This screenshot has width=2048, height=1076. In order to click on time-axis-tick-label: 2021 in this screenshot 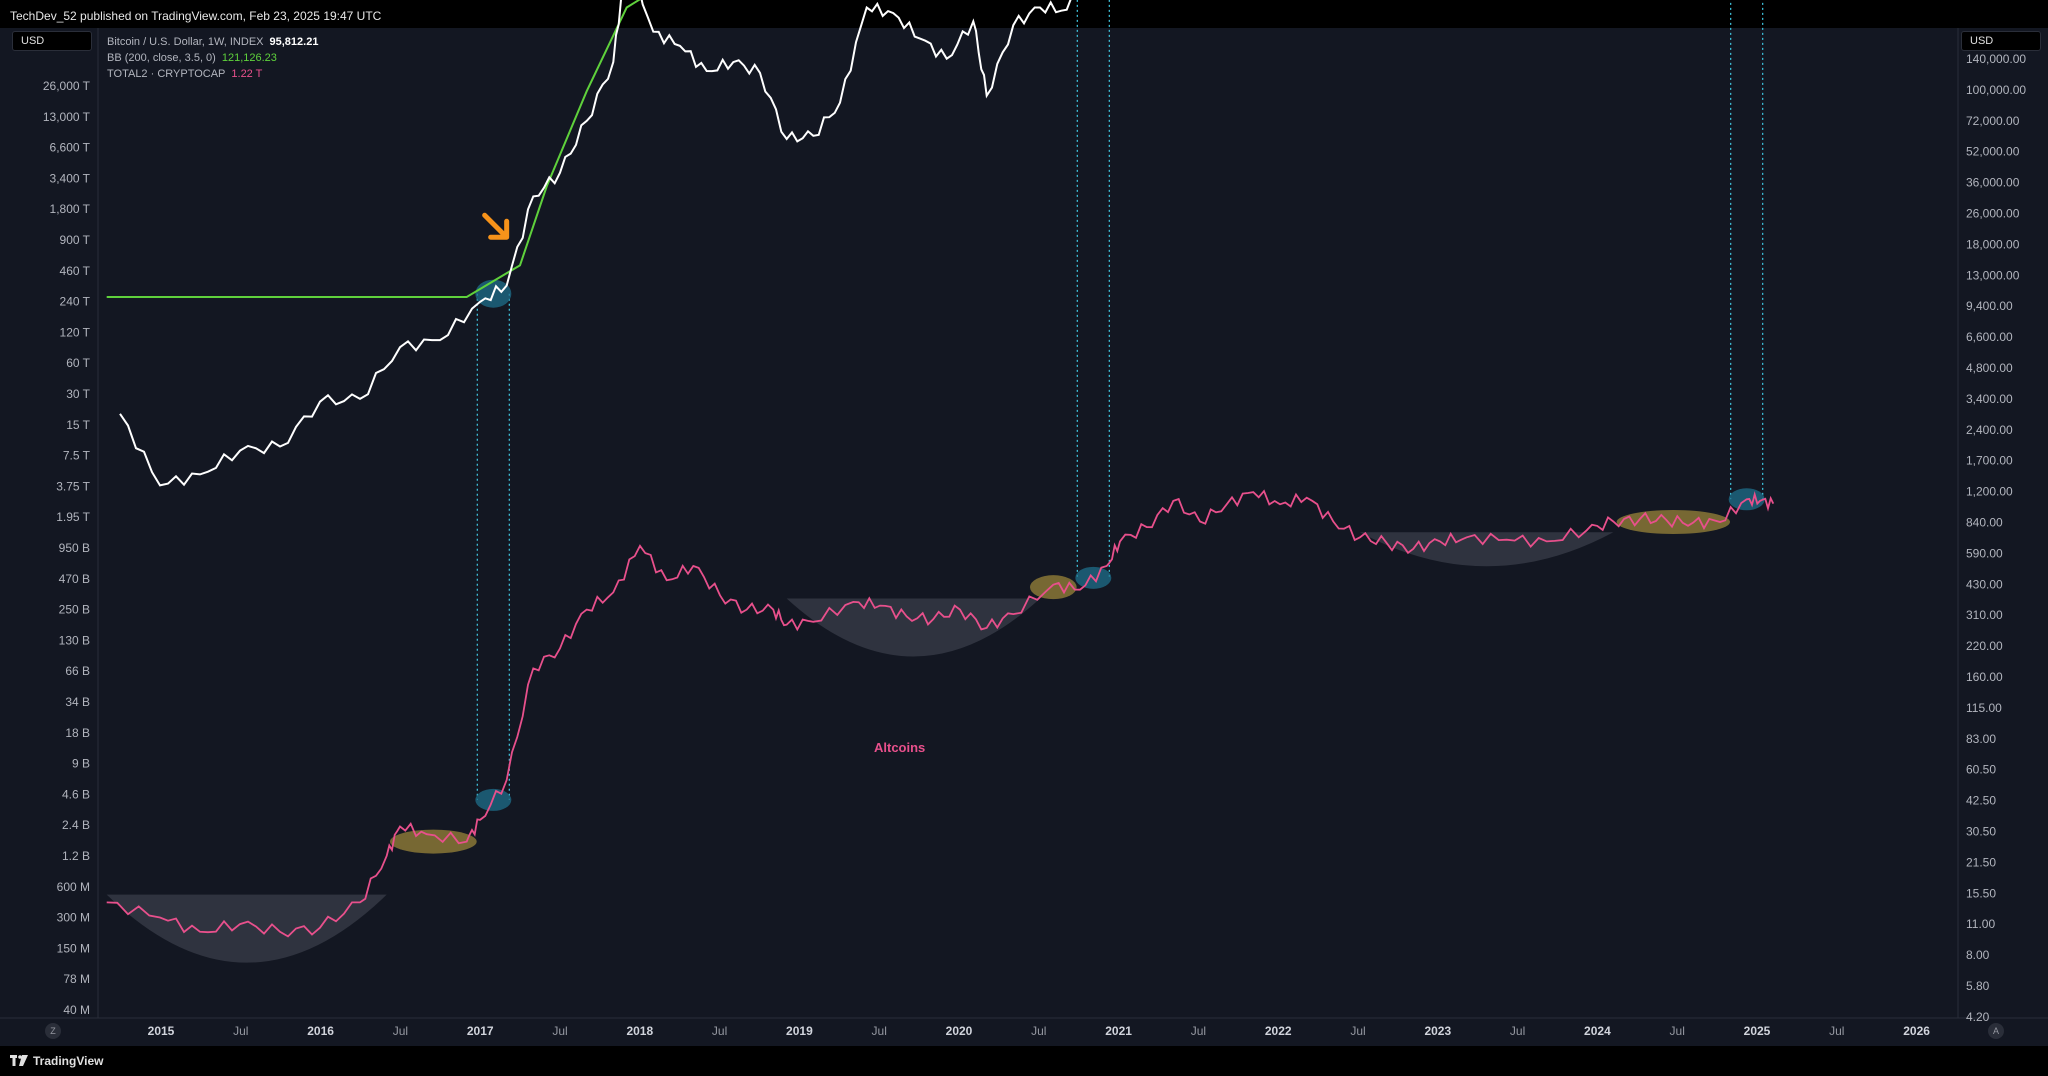, I will do `click(1118, 1031)`.